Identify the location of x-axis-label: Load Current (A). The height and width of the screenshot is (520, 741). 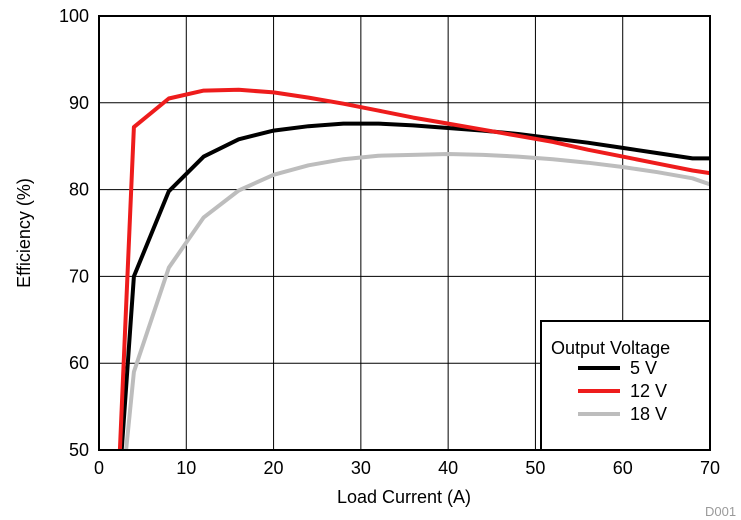
(404, 497).